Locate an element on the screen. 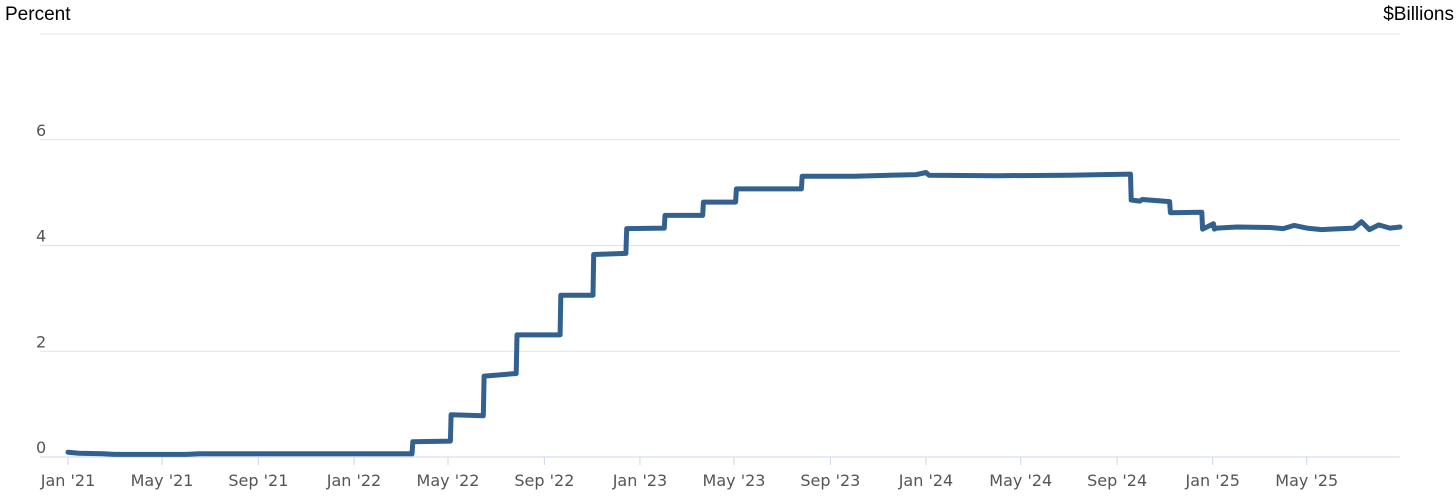 Image resolution: width=1456 pixels, height=497 pixels. x-tick-label: Sep '21 is located at coordinates (258, 480).